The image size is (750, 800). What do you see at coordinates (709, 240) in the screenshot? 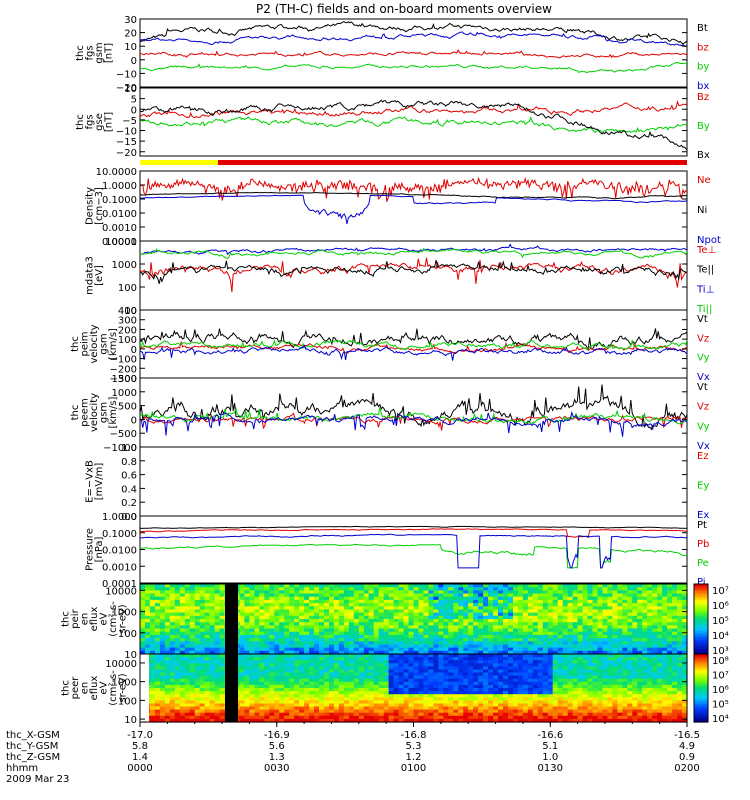
I see `legend-npot: Npot` at bounding box center [709, 240].